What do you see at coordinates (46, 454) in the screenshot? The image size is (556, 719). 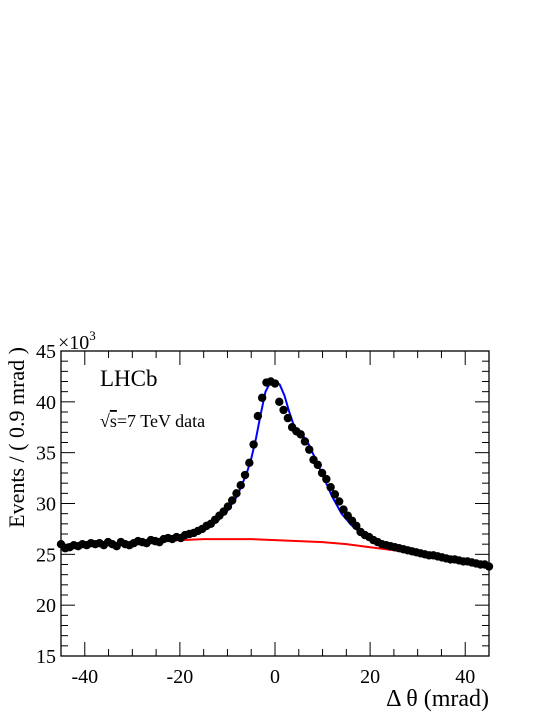 I see `y-tick-label: 35` at bounding box center [46, 454].